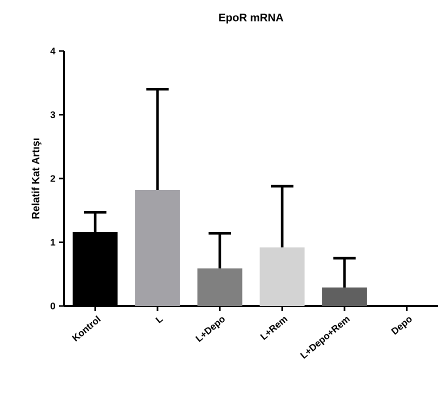  Describe the element at coordinates (53, 306) in the screenshot. I see `y-tick-label: 0` at that location.